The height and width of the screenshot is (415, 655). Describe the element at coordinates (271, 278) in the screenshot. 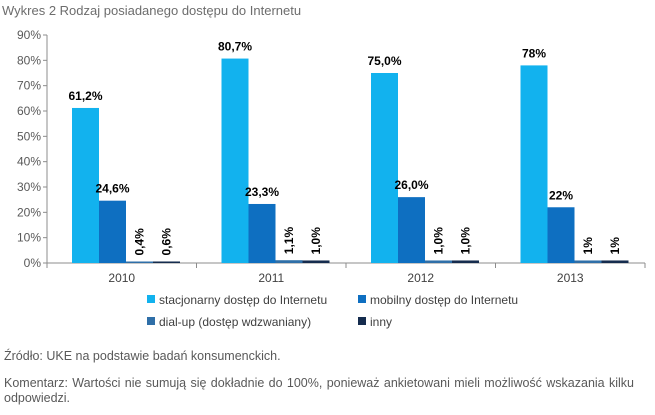

I see `x-category-label: 2011` at that location.